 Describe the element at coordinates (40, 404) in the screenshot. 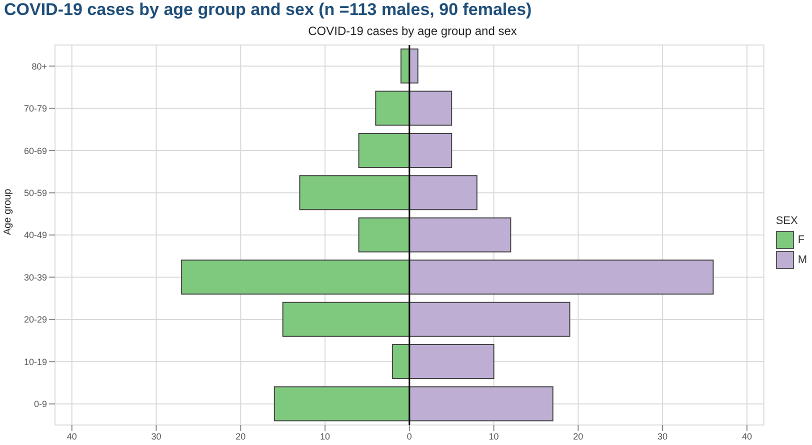

I see `y-tick-label: 0-9` at that location.